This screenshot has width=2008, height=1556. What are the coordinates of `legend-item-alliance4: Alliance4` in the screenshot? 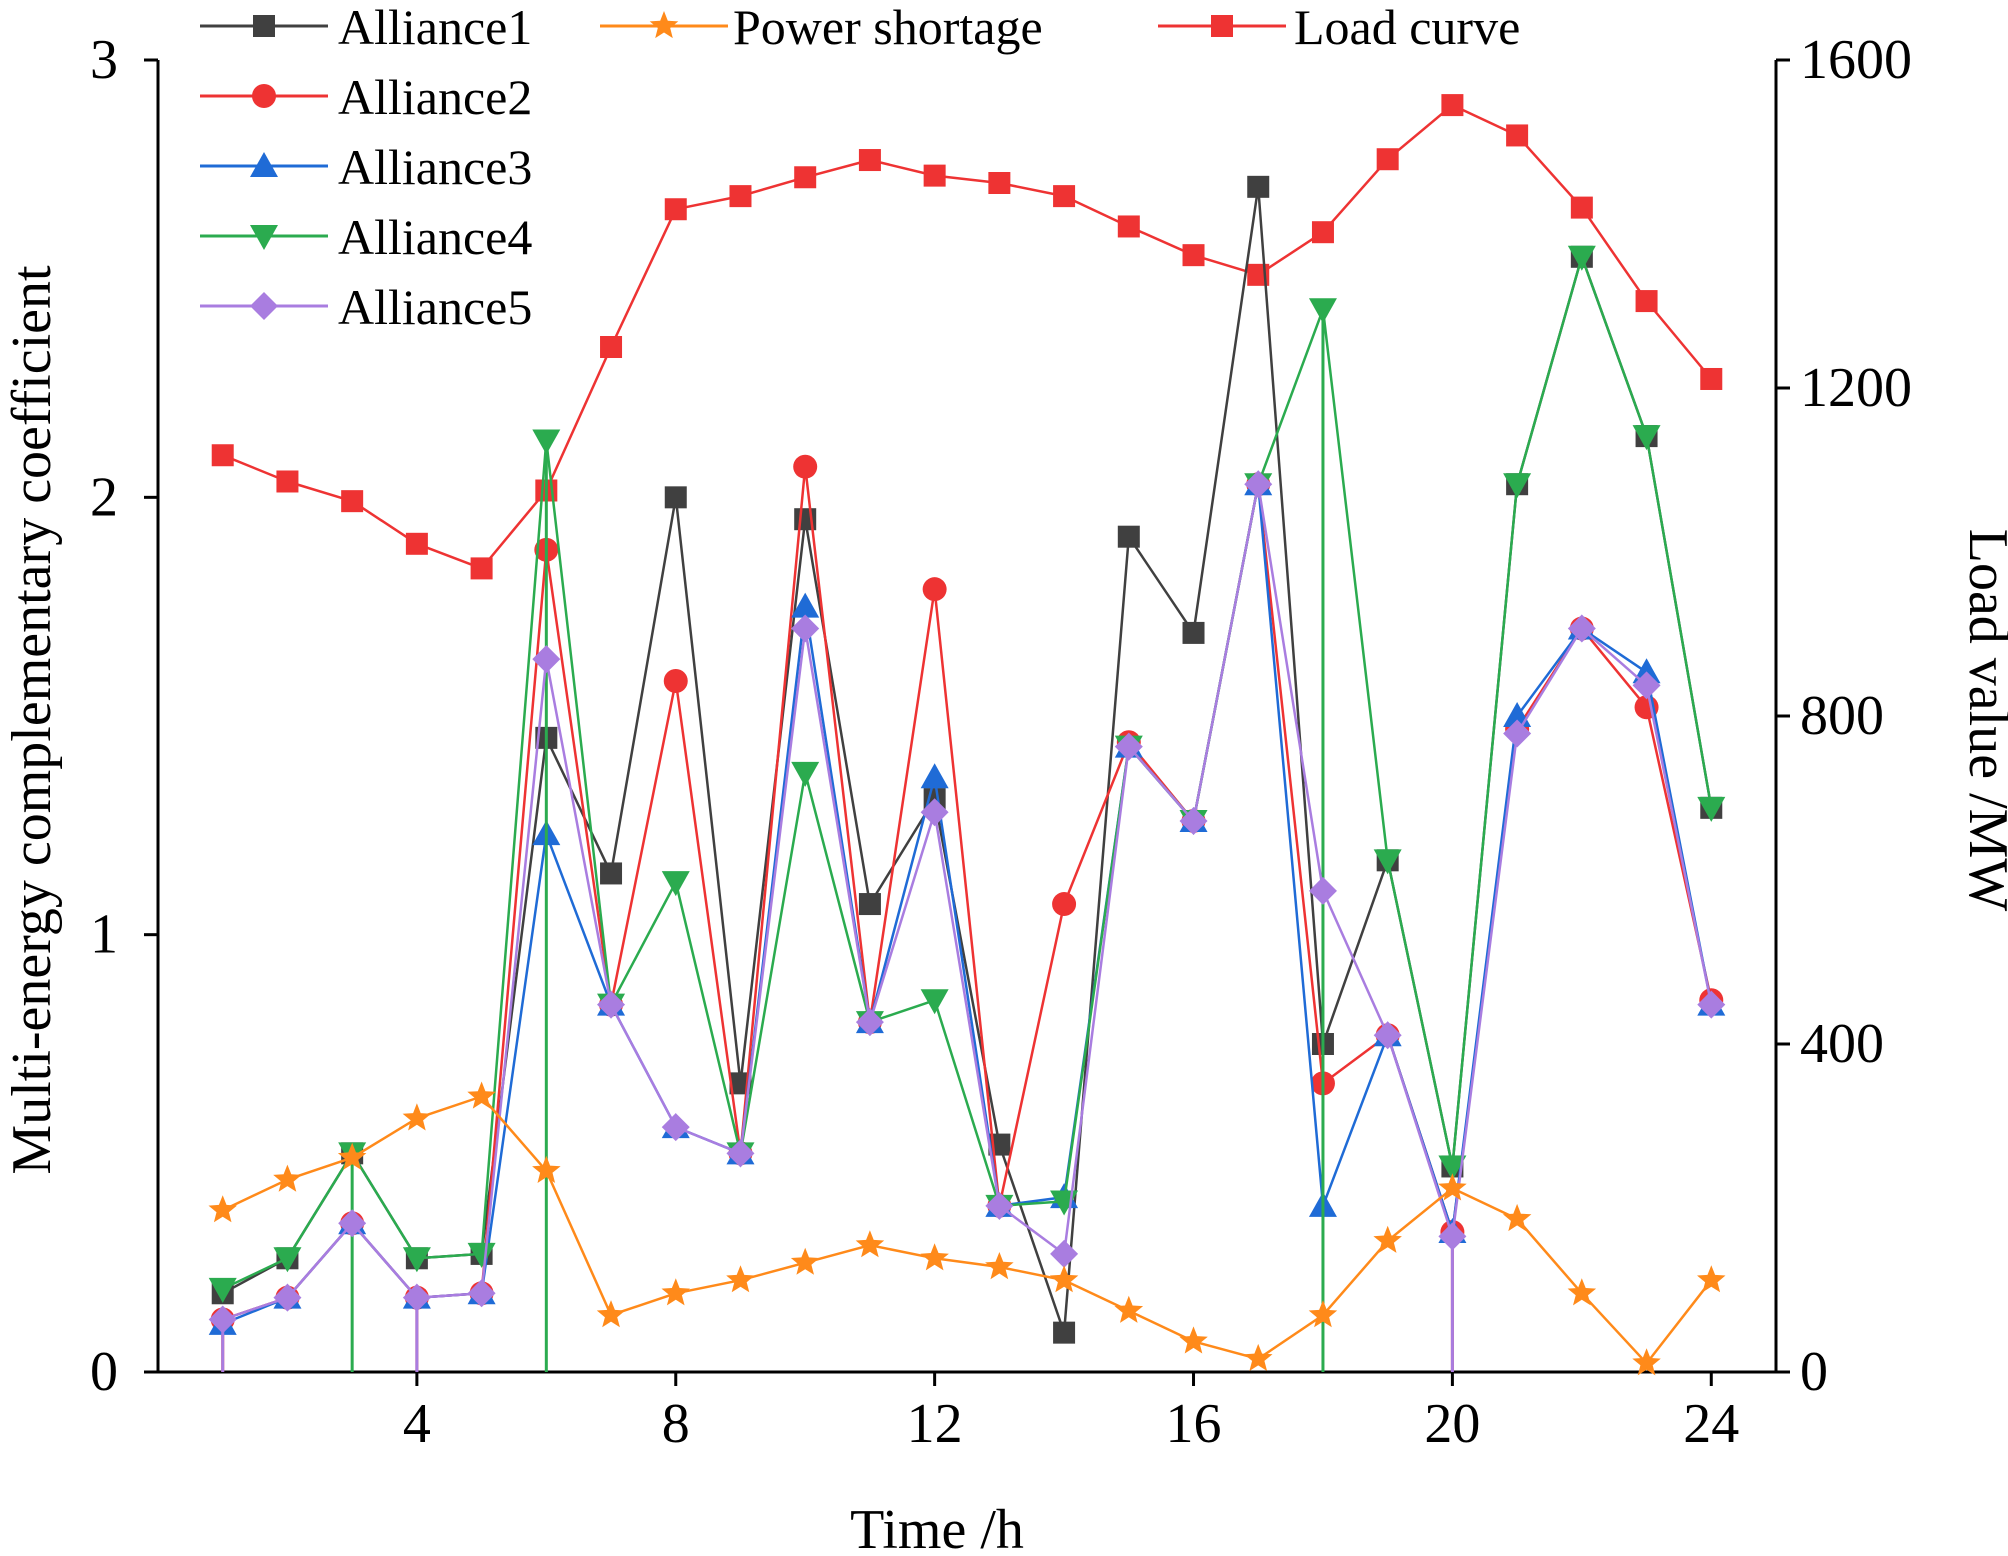 It's located at (366, 237).